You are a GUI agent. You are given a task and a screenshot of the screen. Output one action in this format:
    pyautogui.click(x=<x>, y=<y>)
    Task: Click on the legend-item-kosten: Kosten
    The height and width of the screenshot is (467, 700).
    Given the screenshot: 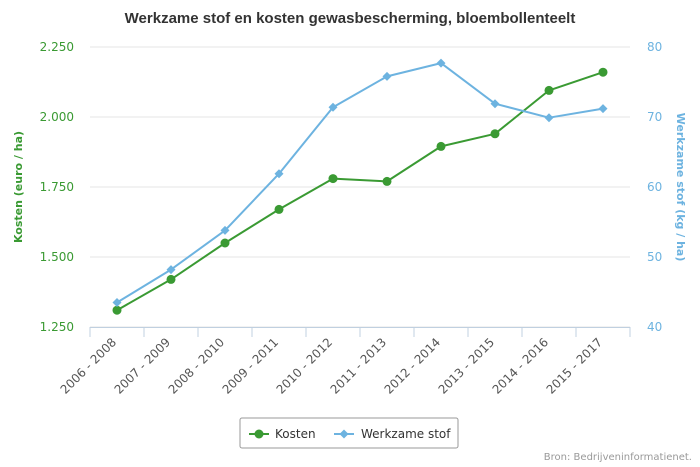 What is the action you would take?
    pyautogui.click(x=282, y=434)
    